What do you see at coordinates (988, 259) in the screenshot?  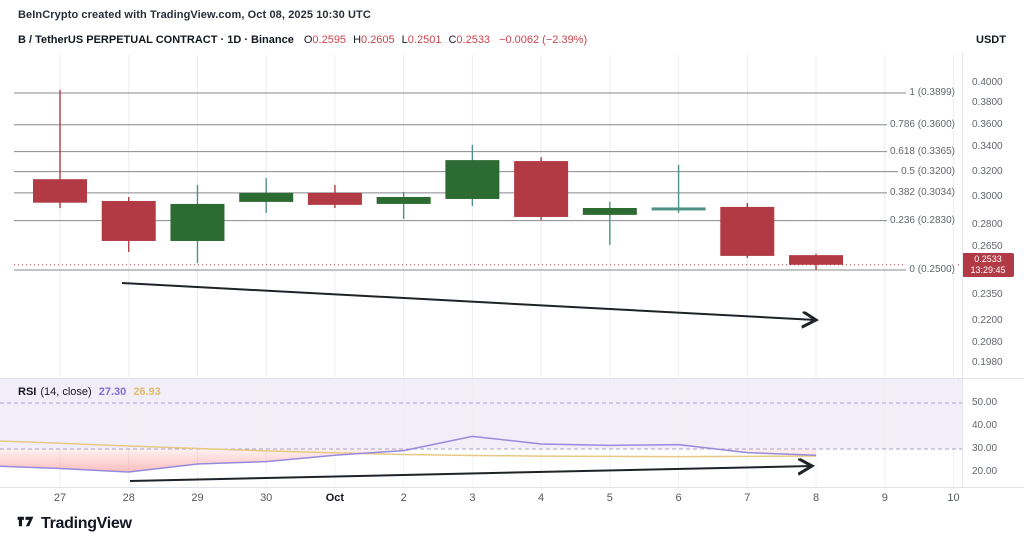 I see `last-price-value: 0.2533` at bounding box center [988, 259].